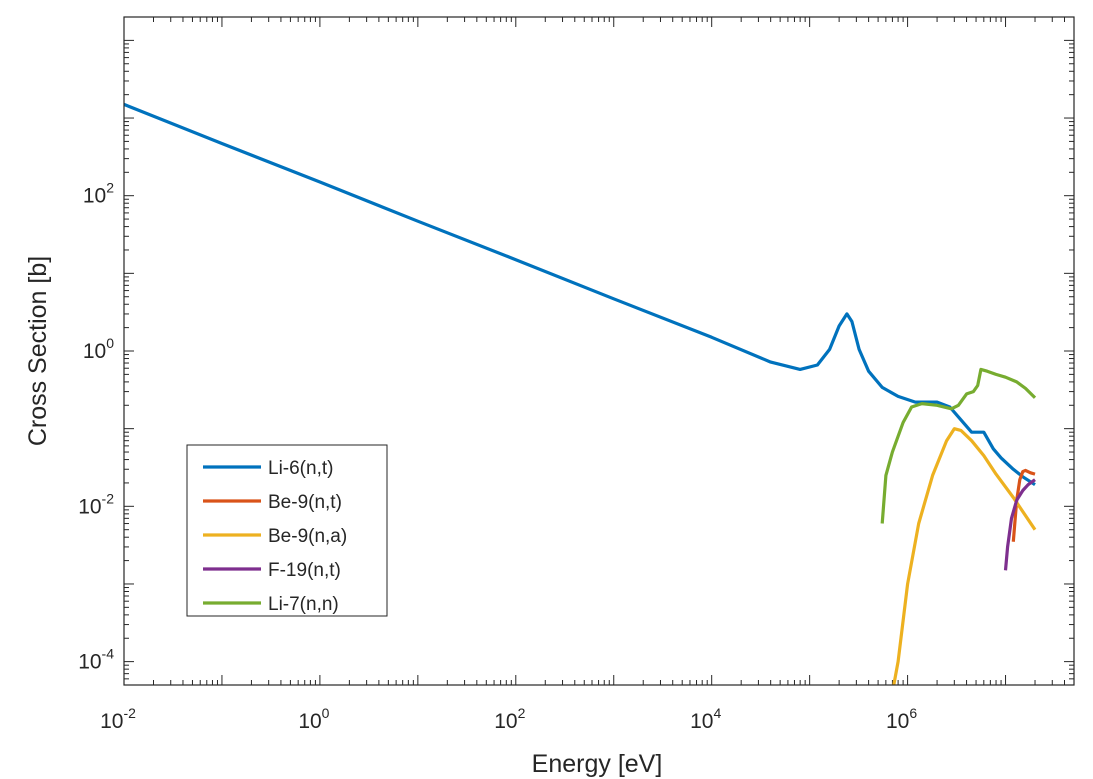 The image size is (1093, 779). Describe the element at coordinates (118, 719) in the screenshot. I see `x-tick-label: 10⁻²` at that location.